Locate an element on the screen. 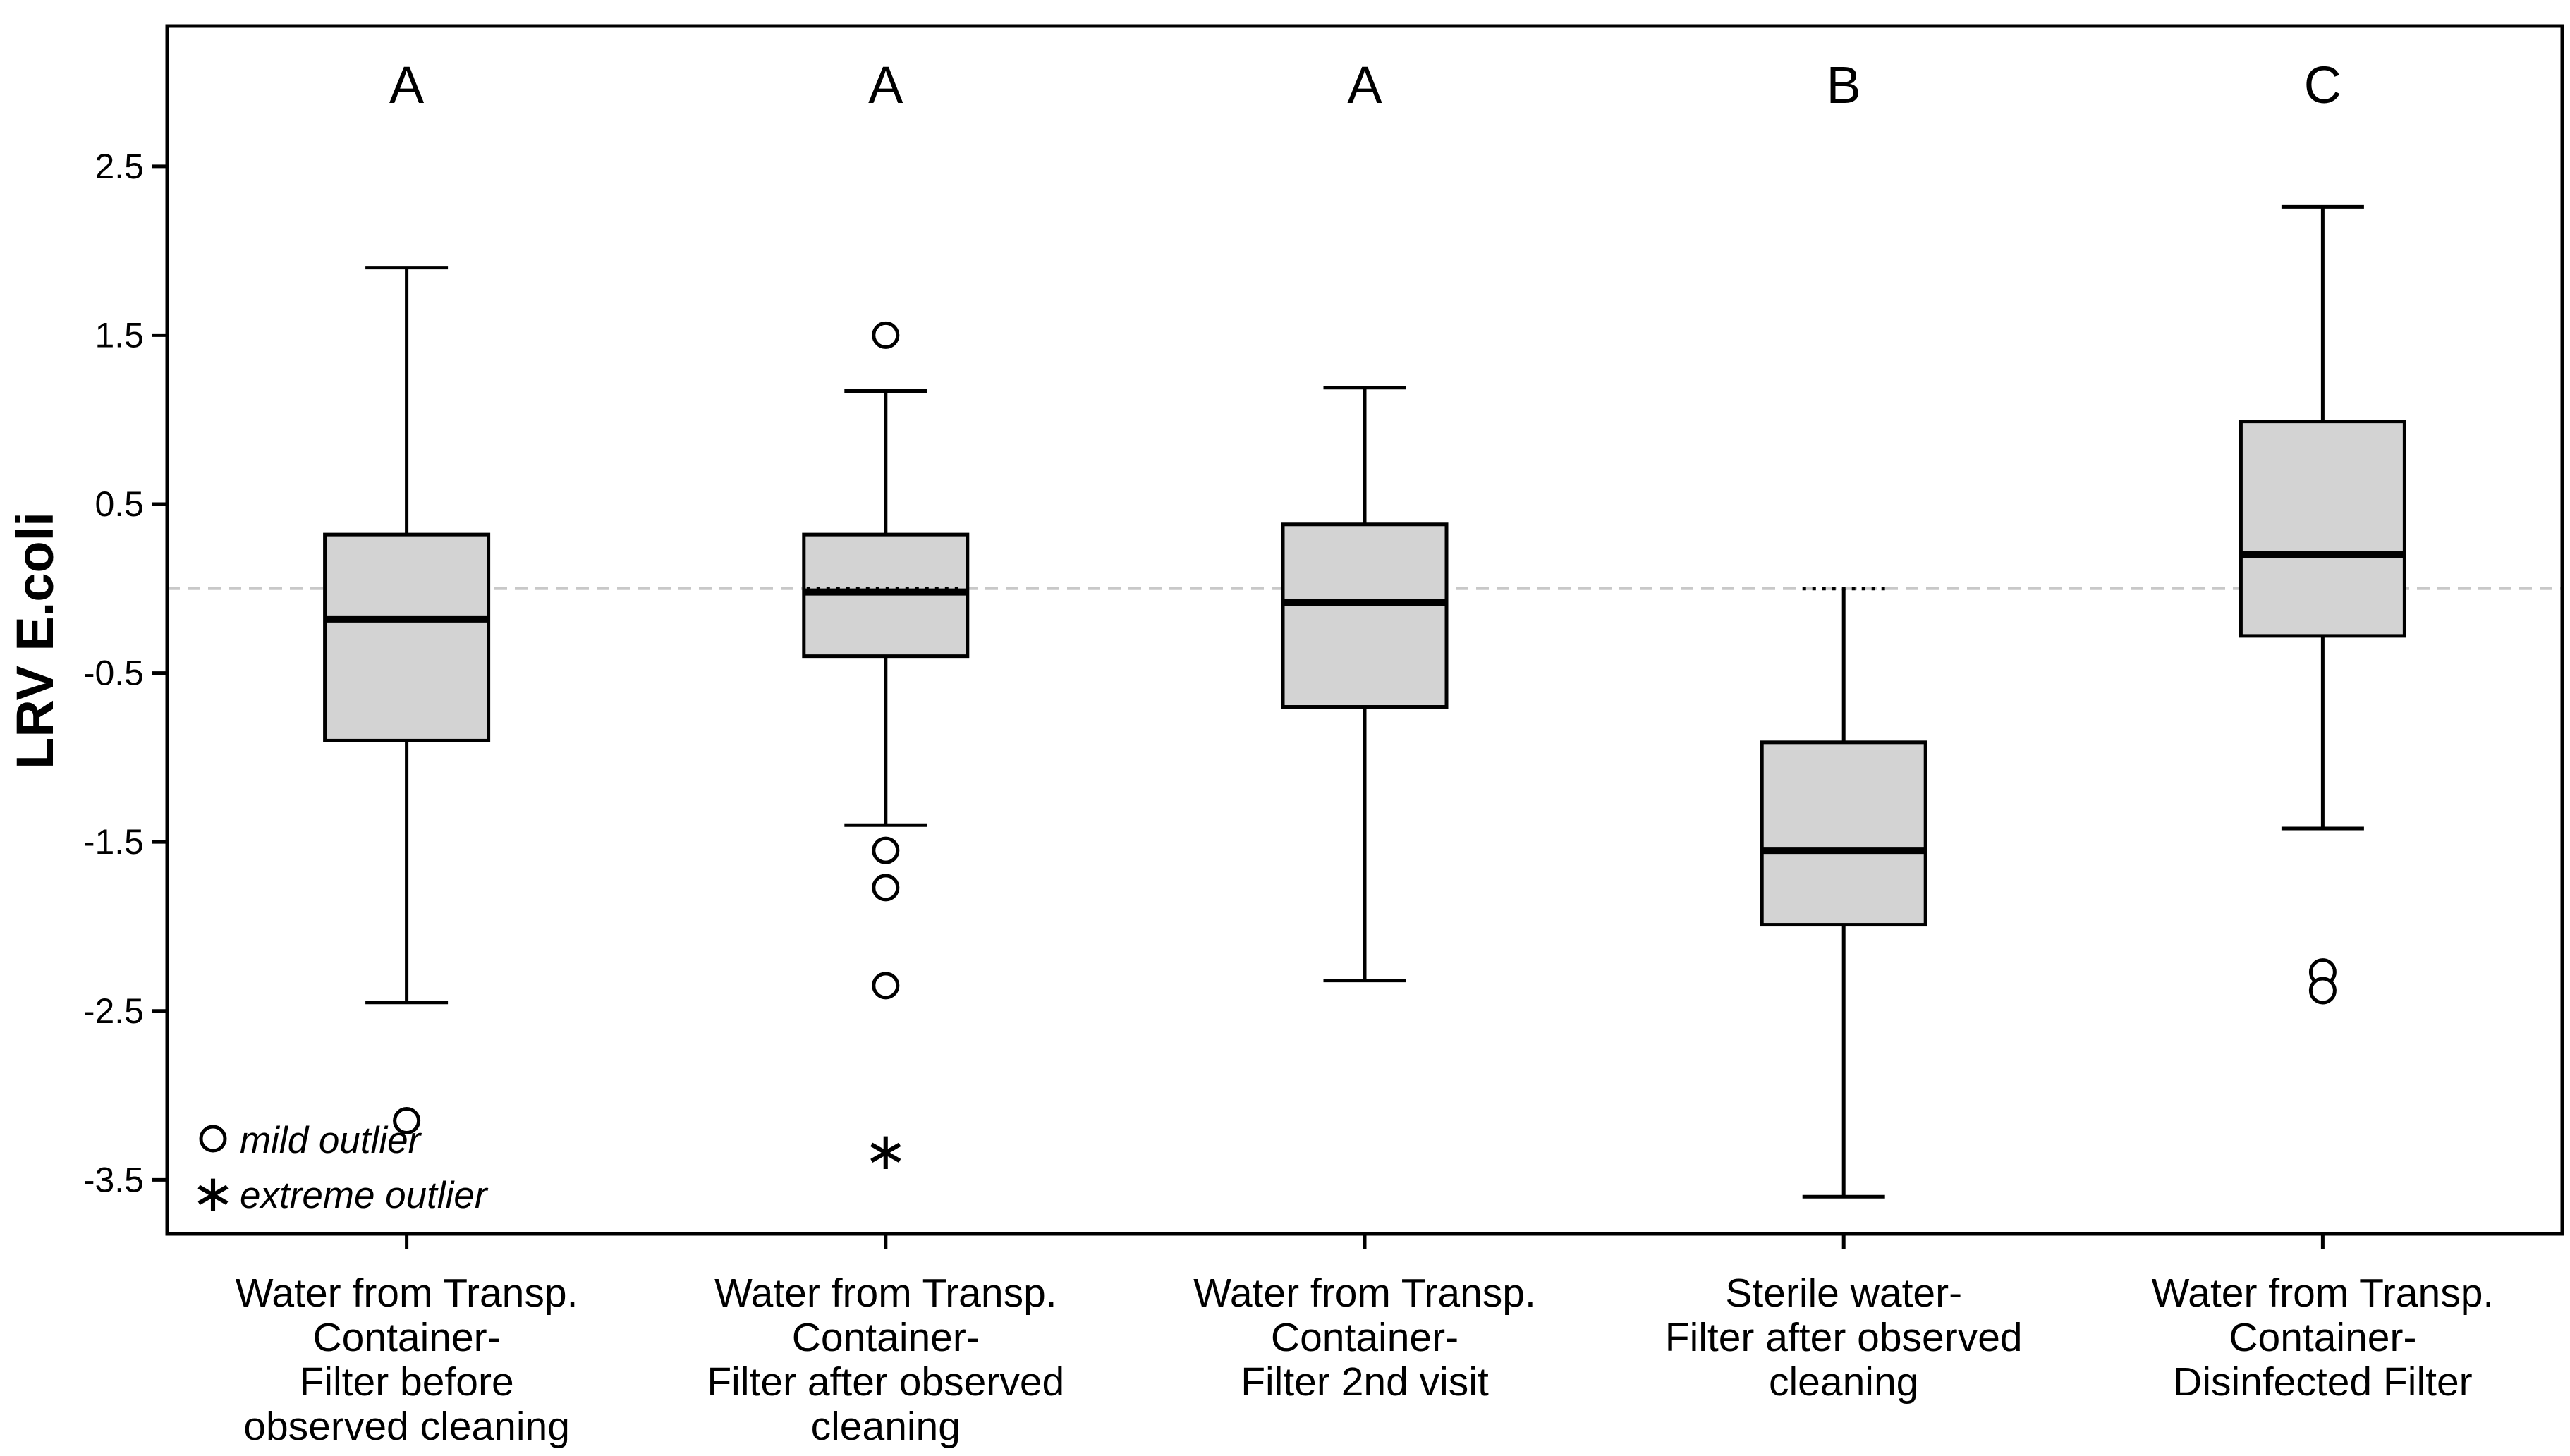  category-label-line: Filter 2nd visit is located at coordinates (1365, 1382).